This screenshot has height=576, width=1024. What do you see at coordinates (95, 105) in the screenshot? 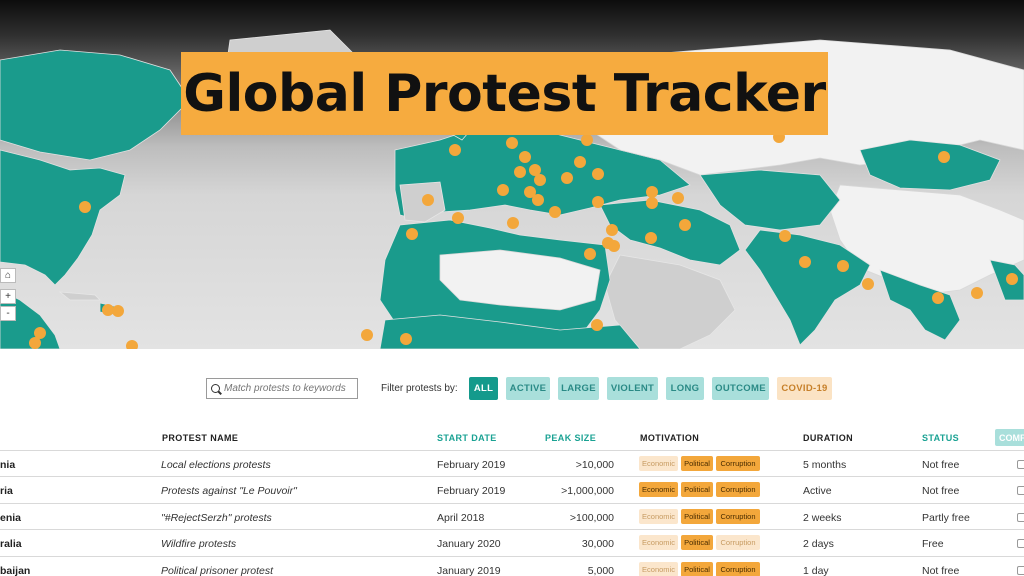
I see `canada-land` at bounding box center [95, 105].